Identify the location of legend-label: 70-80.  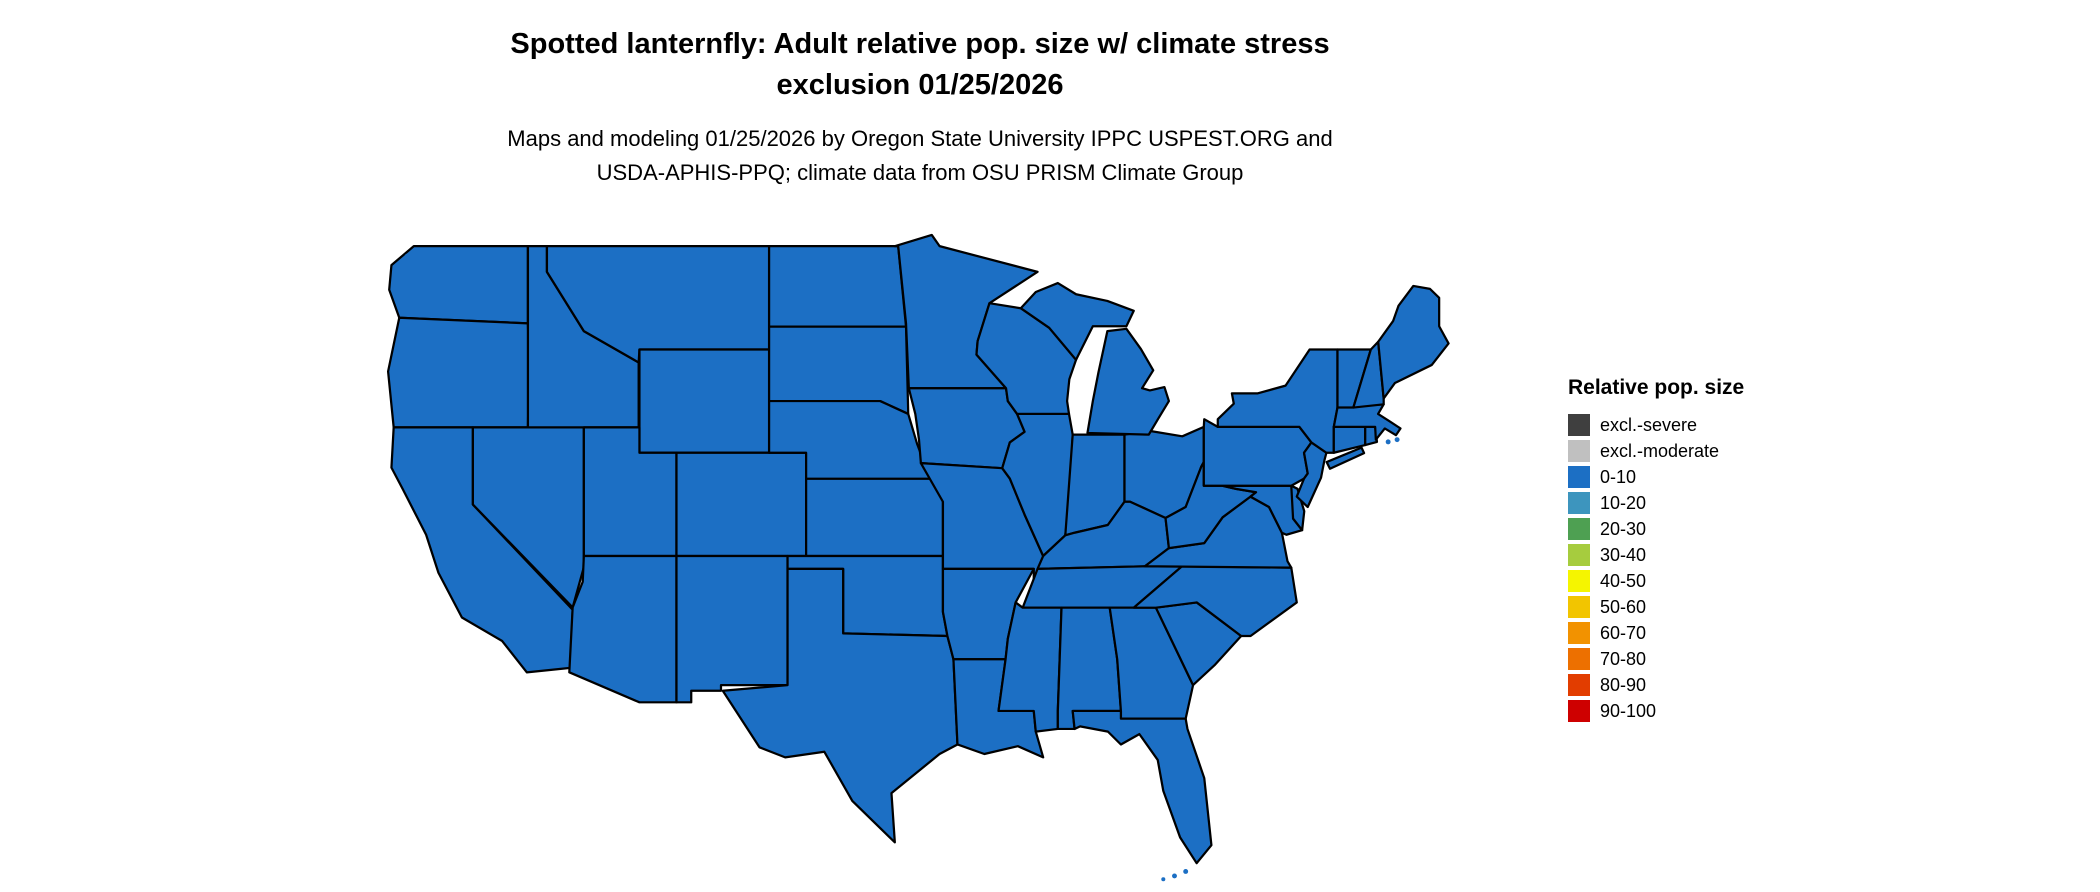
(1623, 659).